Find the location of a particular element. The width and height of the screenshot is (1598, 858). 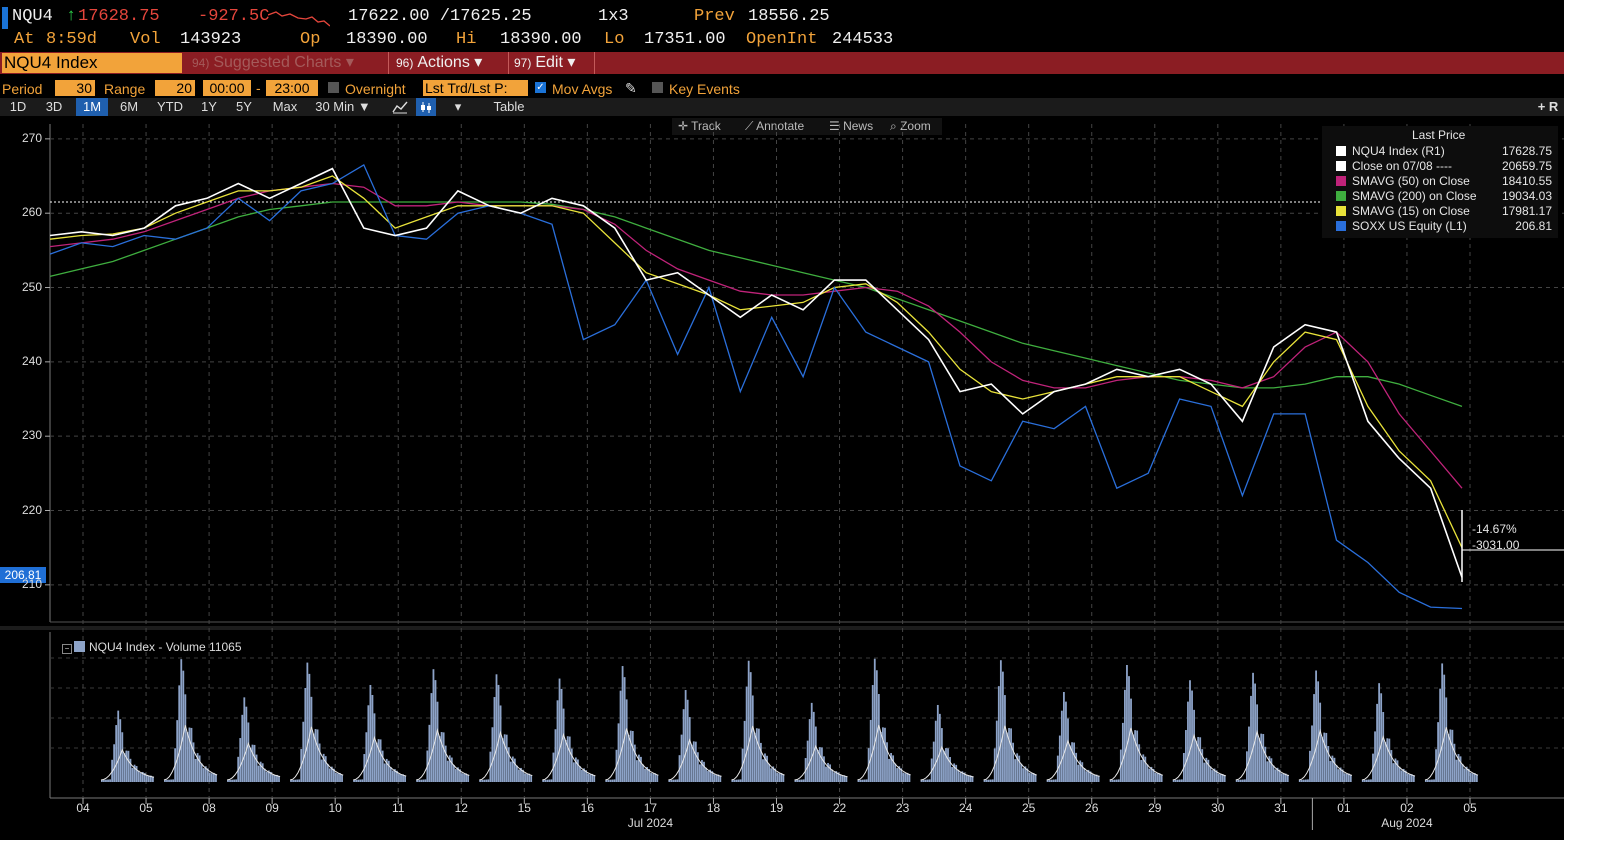

chart-type-dropdown-icon: ▾ is located at coordinates (458, 106).